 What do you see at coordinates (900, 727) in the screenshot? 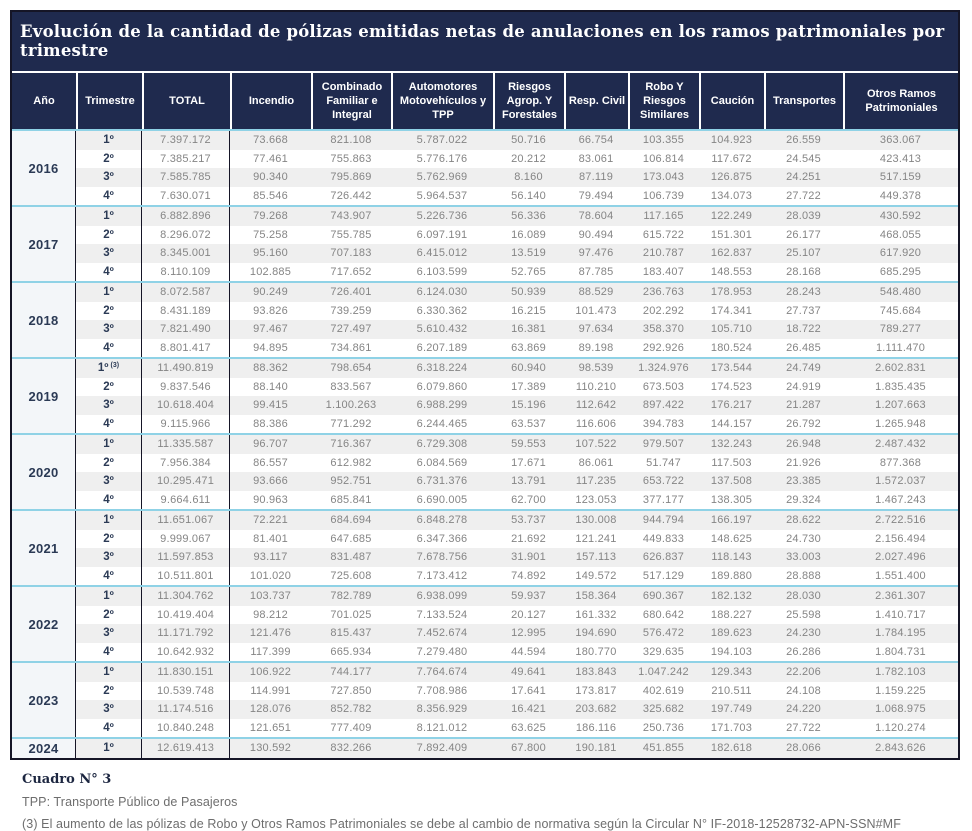
I see `value-cell: 1.120.274` at bounding box center [900, 727].